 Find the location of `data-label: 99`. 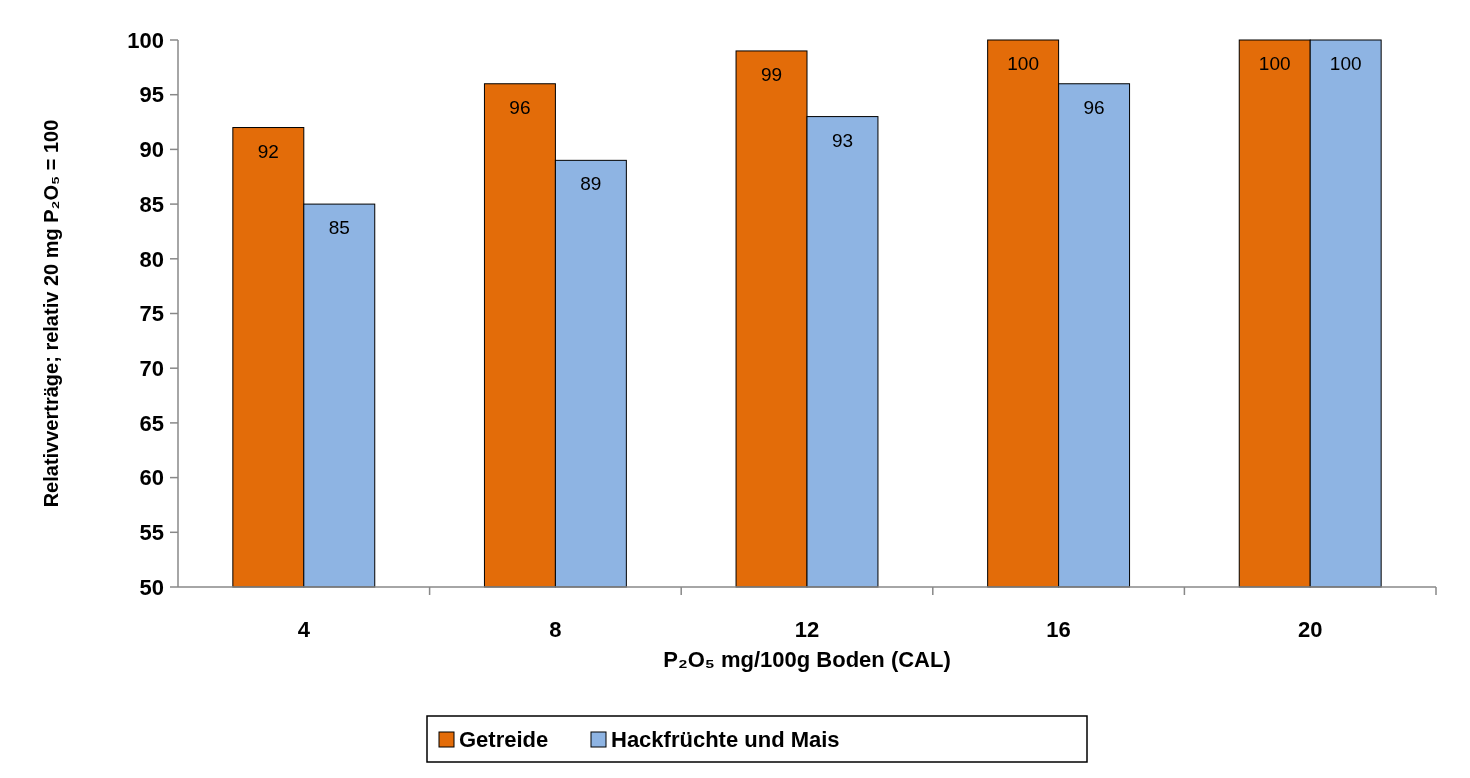

data-label: 99 is located at coordinates (771, 74).